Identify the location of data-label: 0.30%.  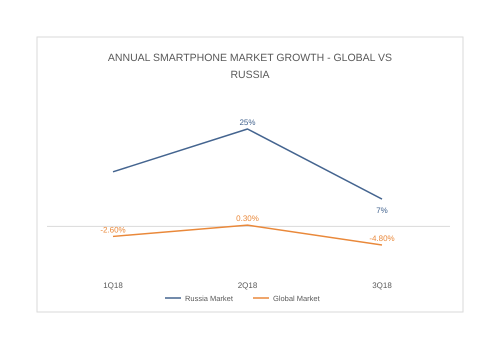
(247, 219).